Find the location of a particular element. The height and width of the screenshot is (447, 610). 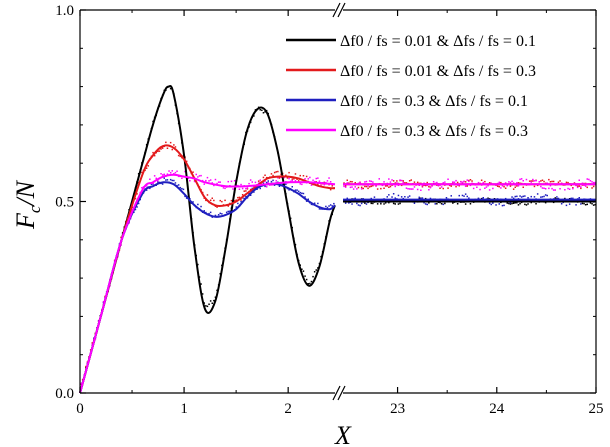

x-tick-label: 2 is located at coordinates (288, 409).